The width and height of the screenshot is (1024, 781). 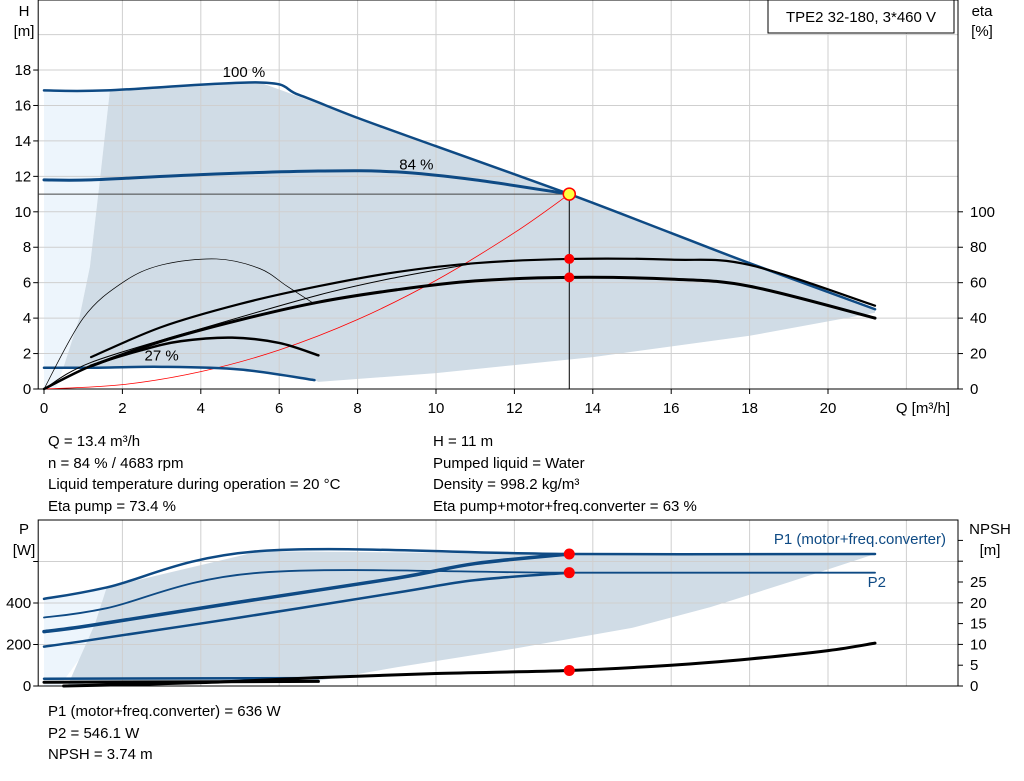 What do you see at coordinates (100, 754) in the screenshot?
I see `info-npsh: NPSH = 3.74 m` at bounding box center [100, 754].